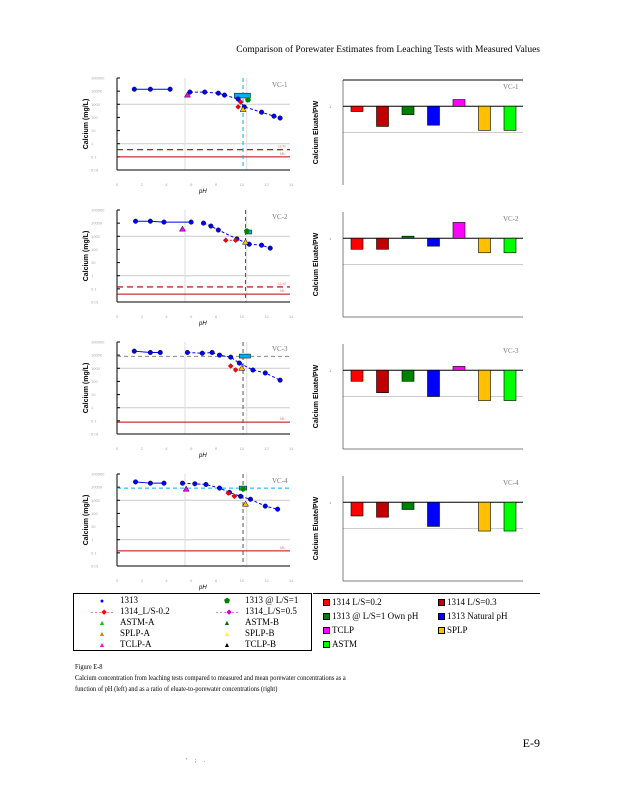 This screenshot has height=800, width=618. I want to click on y-tick-label: 0.01, so click(95, 170).